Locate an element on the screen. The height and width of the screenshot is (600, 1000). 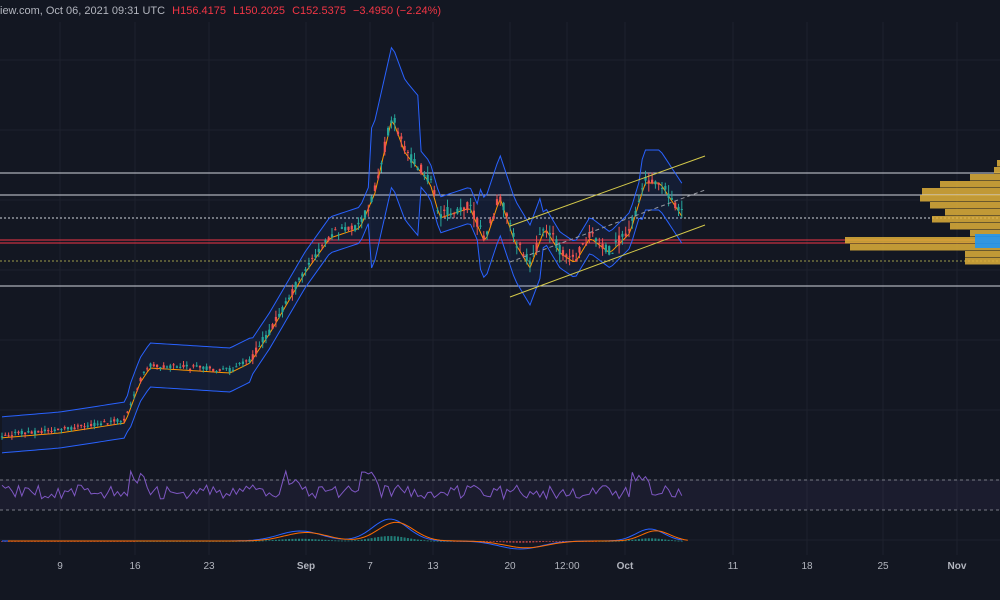
rsi-pane is located at coordinates (500, 490).